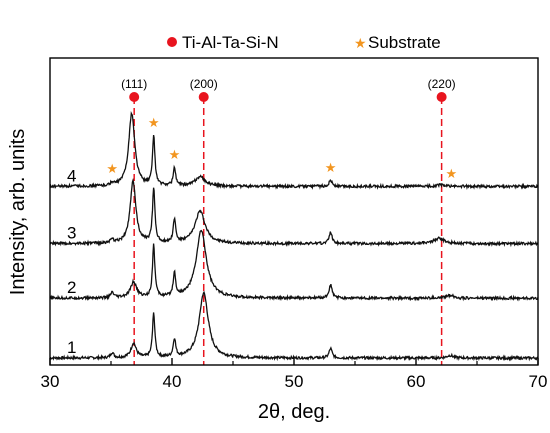 The width and height of the screenshot is (550, 433). I want to click on substrate-markers: ★ ★ ★ ★ ★, so click(281, 149).